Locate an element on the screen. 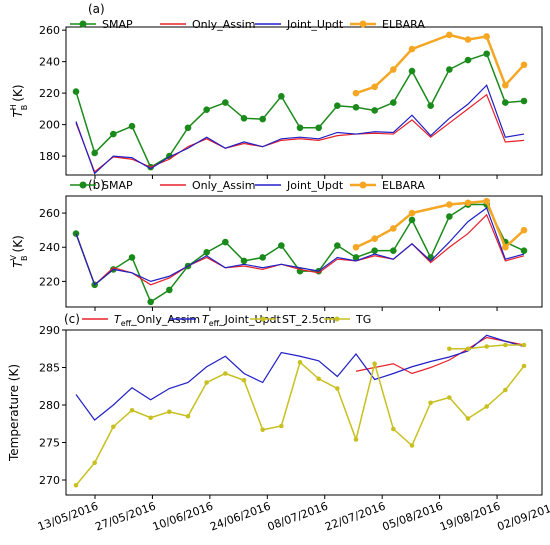 This screenshot has height=545, width=550. x-tick-label: 08/07/2016 is located at coordinates (298, 517).